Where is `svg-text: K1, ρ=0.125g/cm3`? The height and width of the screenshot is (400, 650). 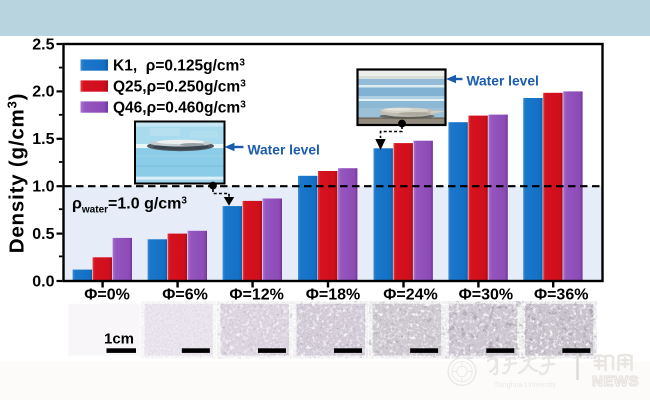
svg-text: K1, ρ=0.125g/cm3 is located at coordinates (179, 66).